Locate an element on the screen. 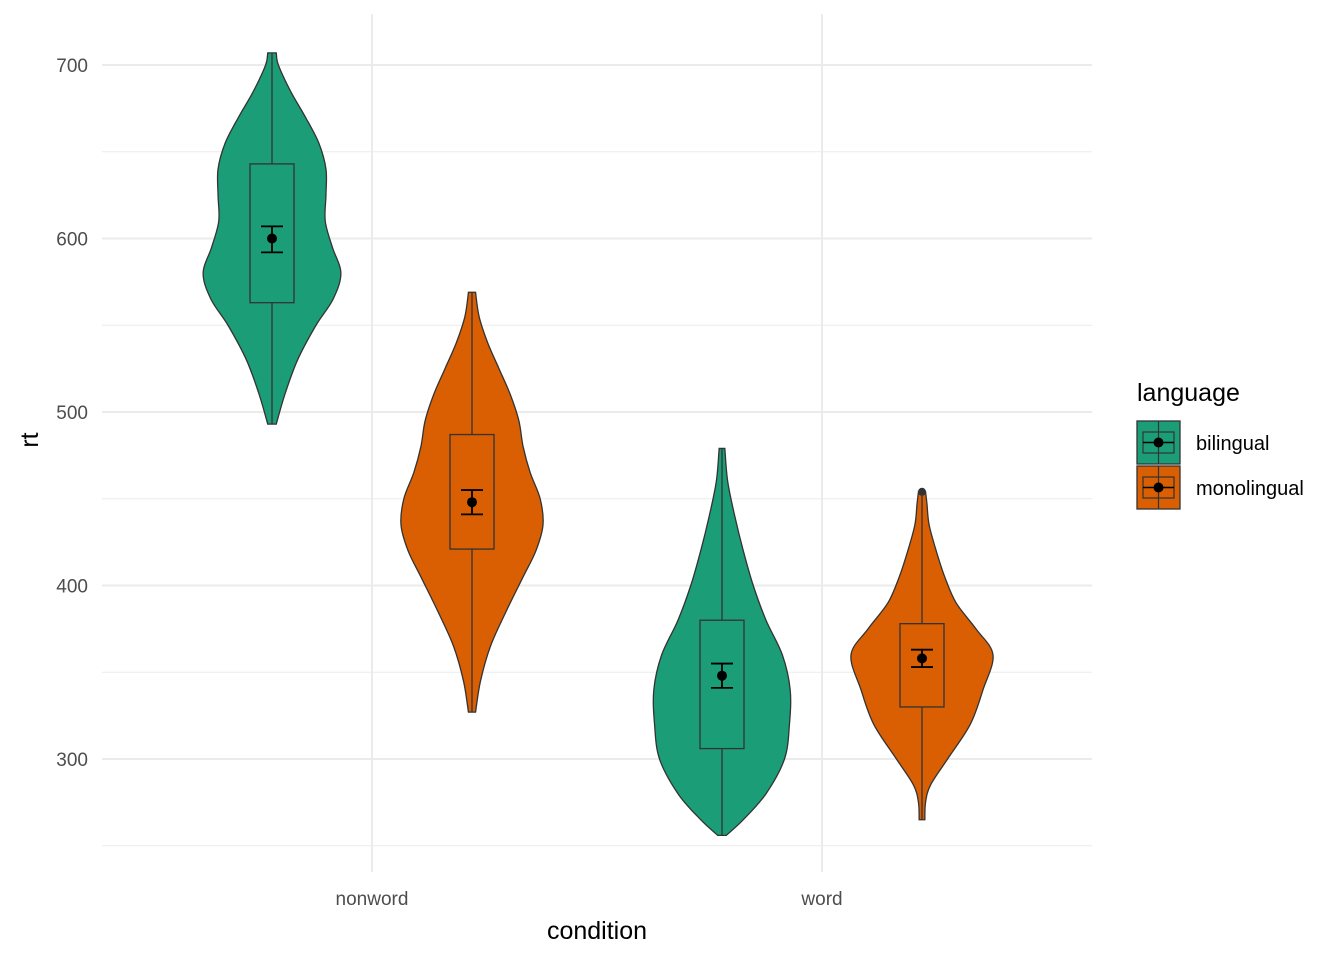  x-axis-title: condition is located at coordinates (597, 931).